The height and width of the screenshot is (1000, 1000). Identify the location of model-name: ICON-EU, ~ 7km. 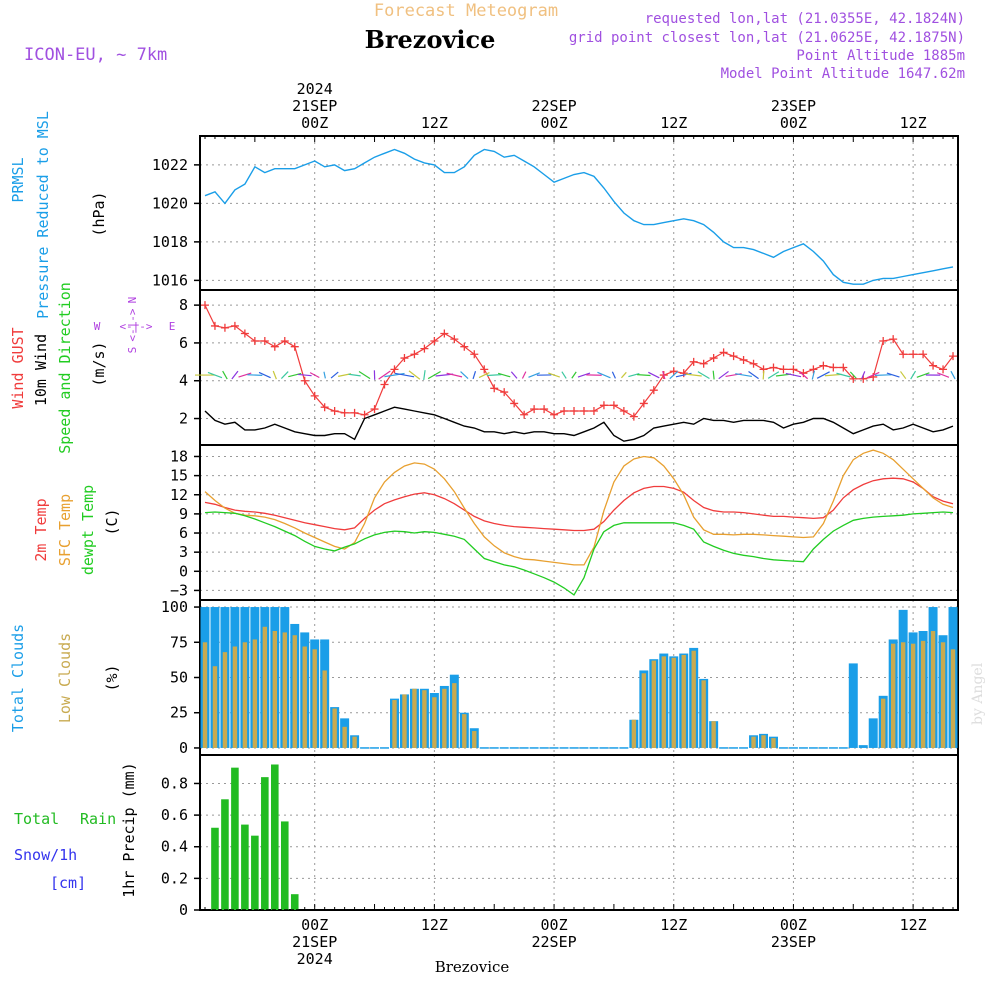
(95, 55).